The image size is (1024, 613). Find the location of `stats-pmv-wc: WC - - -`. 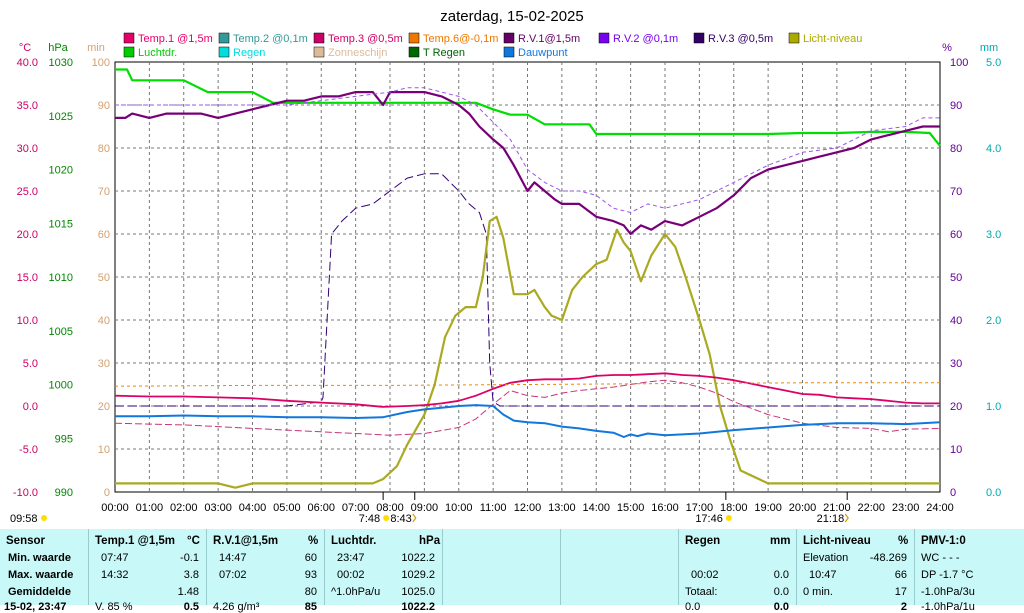

stats-pmv-wc: WC - - - is located at coordinates (940, 558).